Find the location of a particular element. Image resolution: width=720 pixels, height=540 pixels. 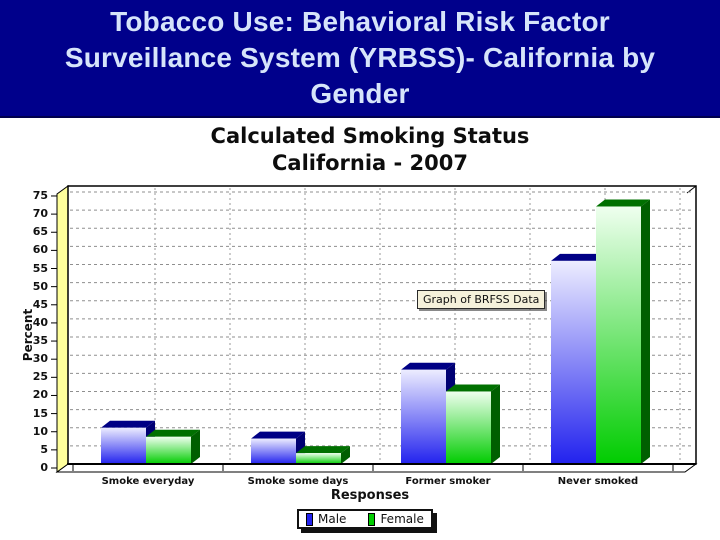

slide-title-line-1: Tobacco Use: Behavioral Risk Factor is located at coordinates (360, 21).